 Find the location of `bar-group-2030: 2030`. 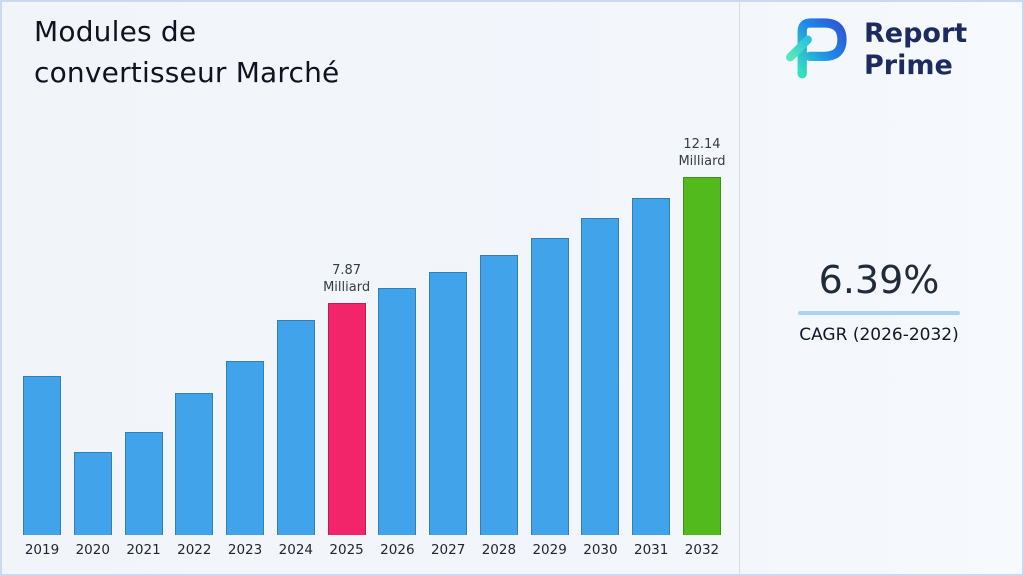

bar-group-2030: 2030 is located at coordinates (600, 389).